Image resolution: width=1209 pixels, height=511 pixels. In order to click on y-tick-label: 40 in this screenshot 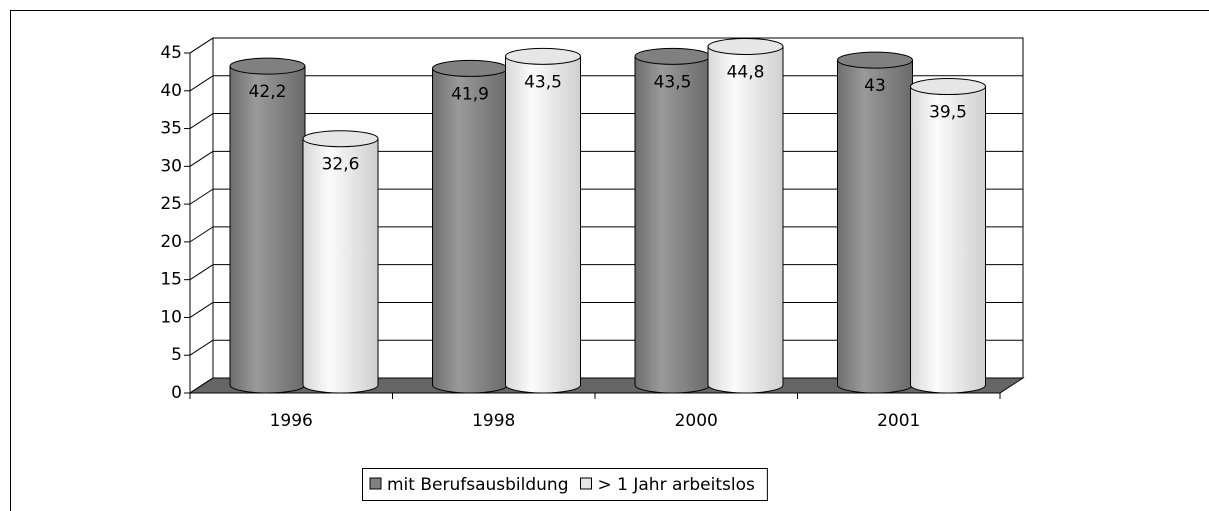, I will do `click(171, 91)`.